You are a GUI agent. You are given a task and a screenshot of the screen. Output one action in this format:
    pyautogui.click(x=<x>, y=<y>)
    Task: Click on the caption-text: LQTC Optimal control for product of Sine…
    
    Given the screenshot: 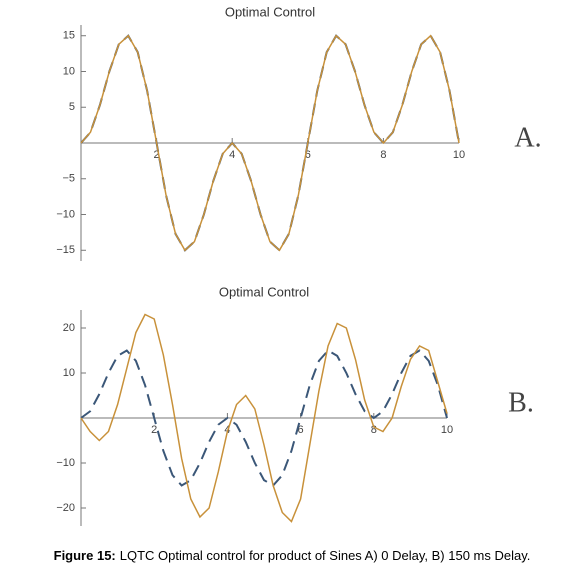 What is the action you would take?
    pyautogui.click(x=325, y=555)
    